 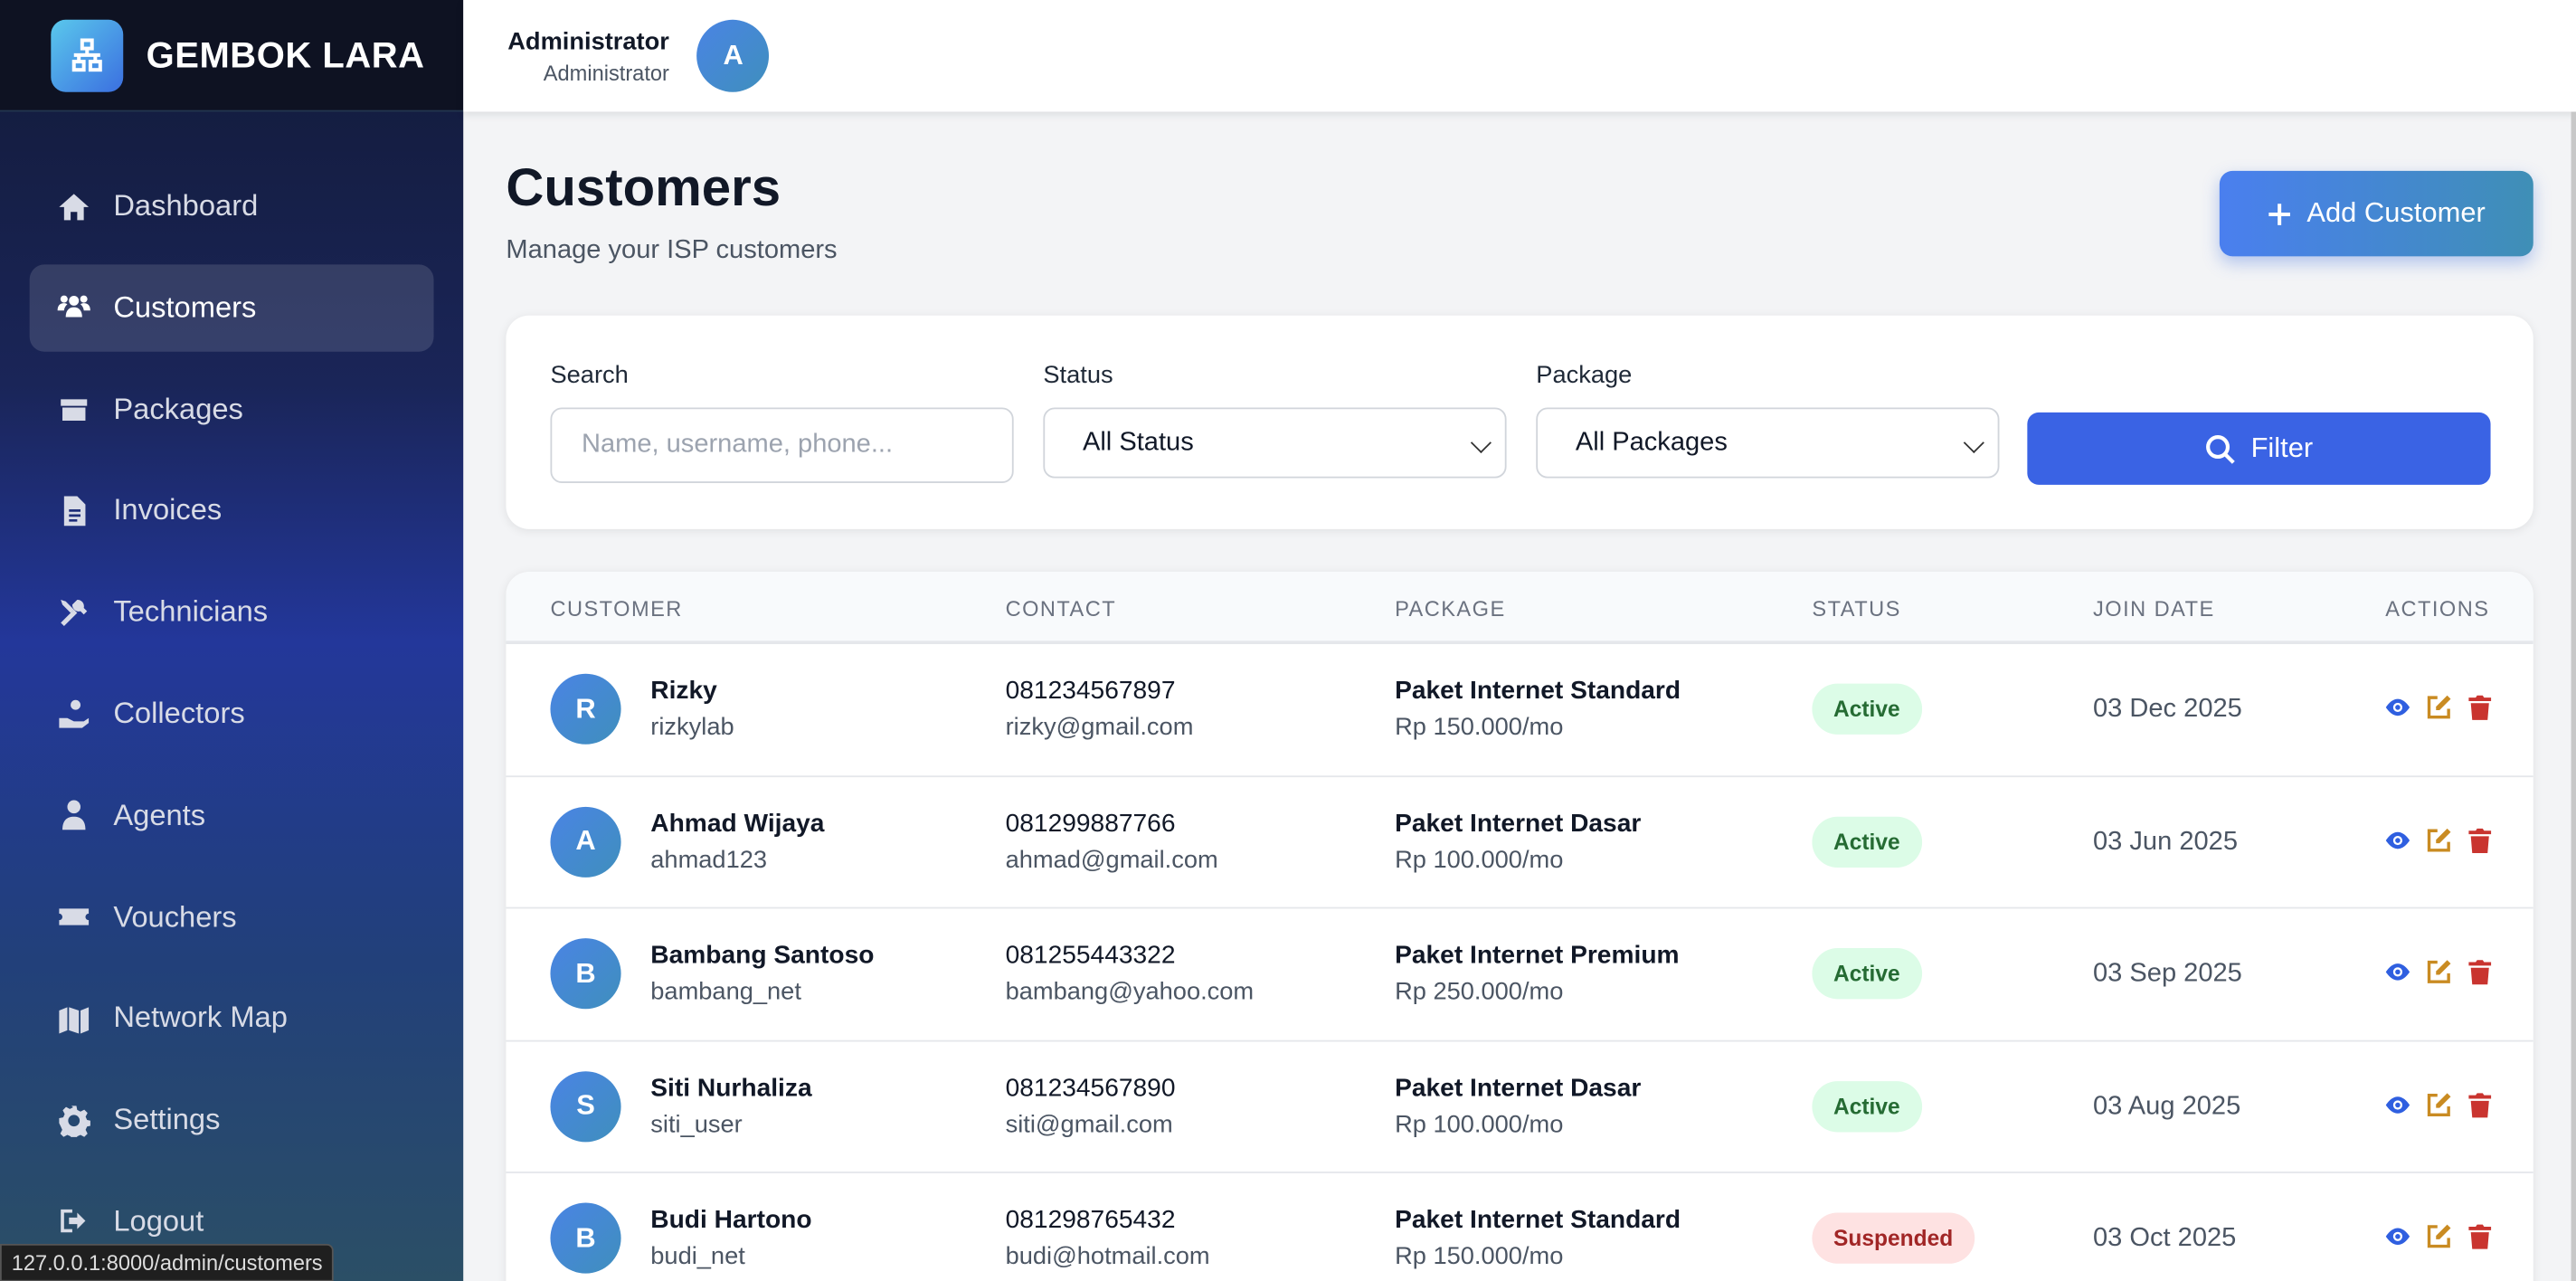 What do you see at coordinates (2573, 696) in the screenshot?
I see `scrollbar` at bounding box center [2573, 696].